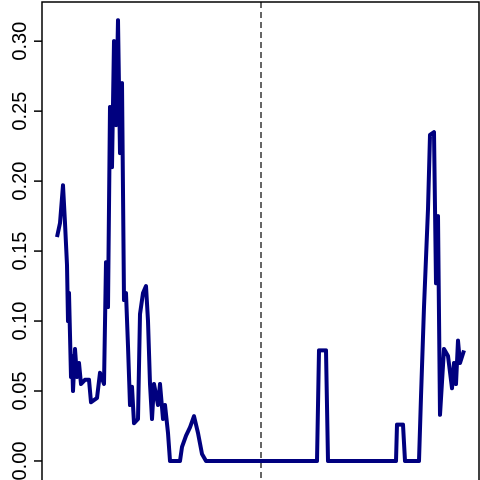  What do you see at coordinates (20, 461) in the screenshot?
I see `y-tick-label: 0.00` at bounding box center [20, 461].